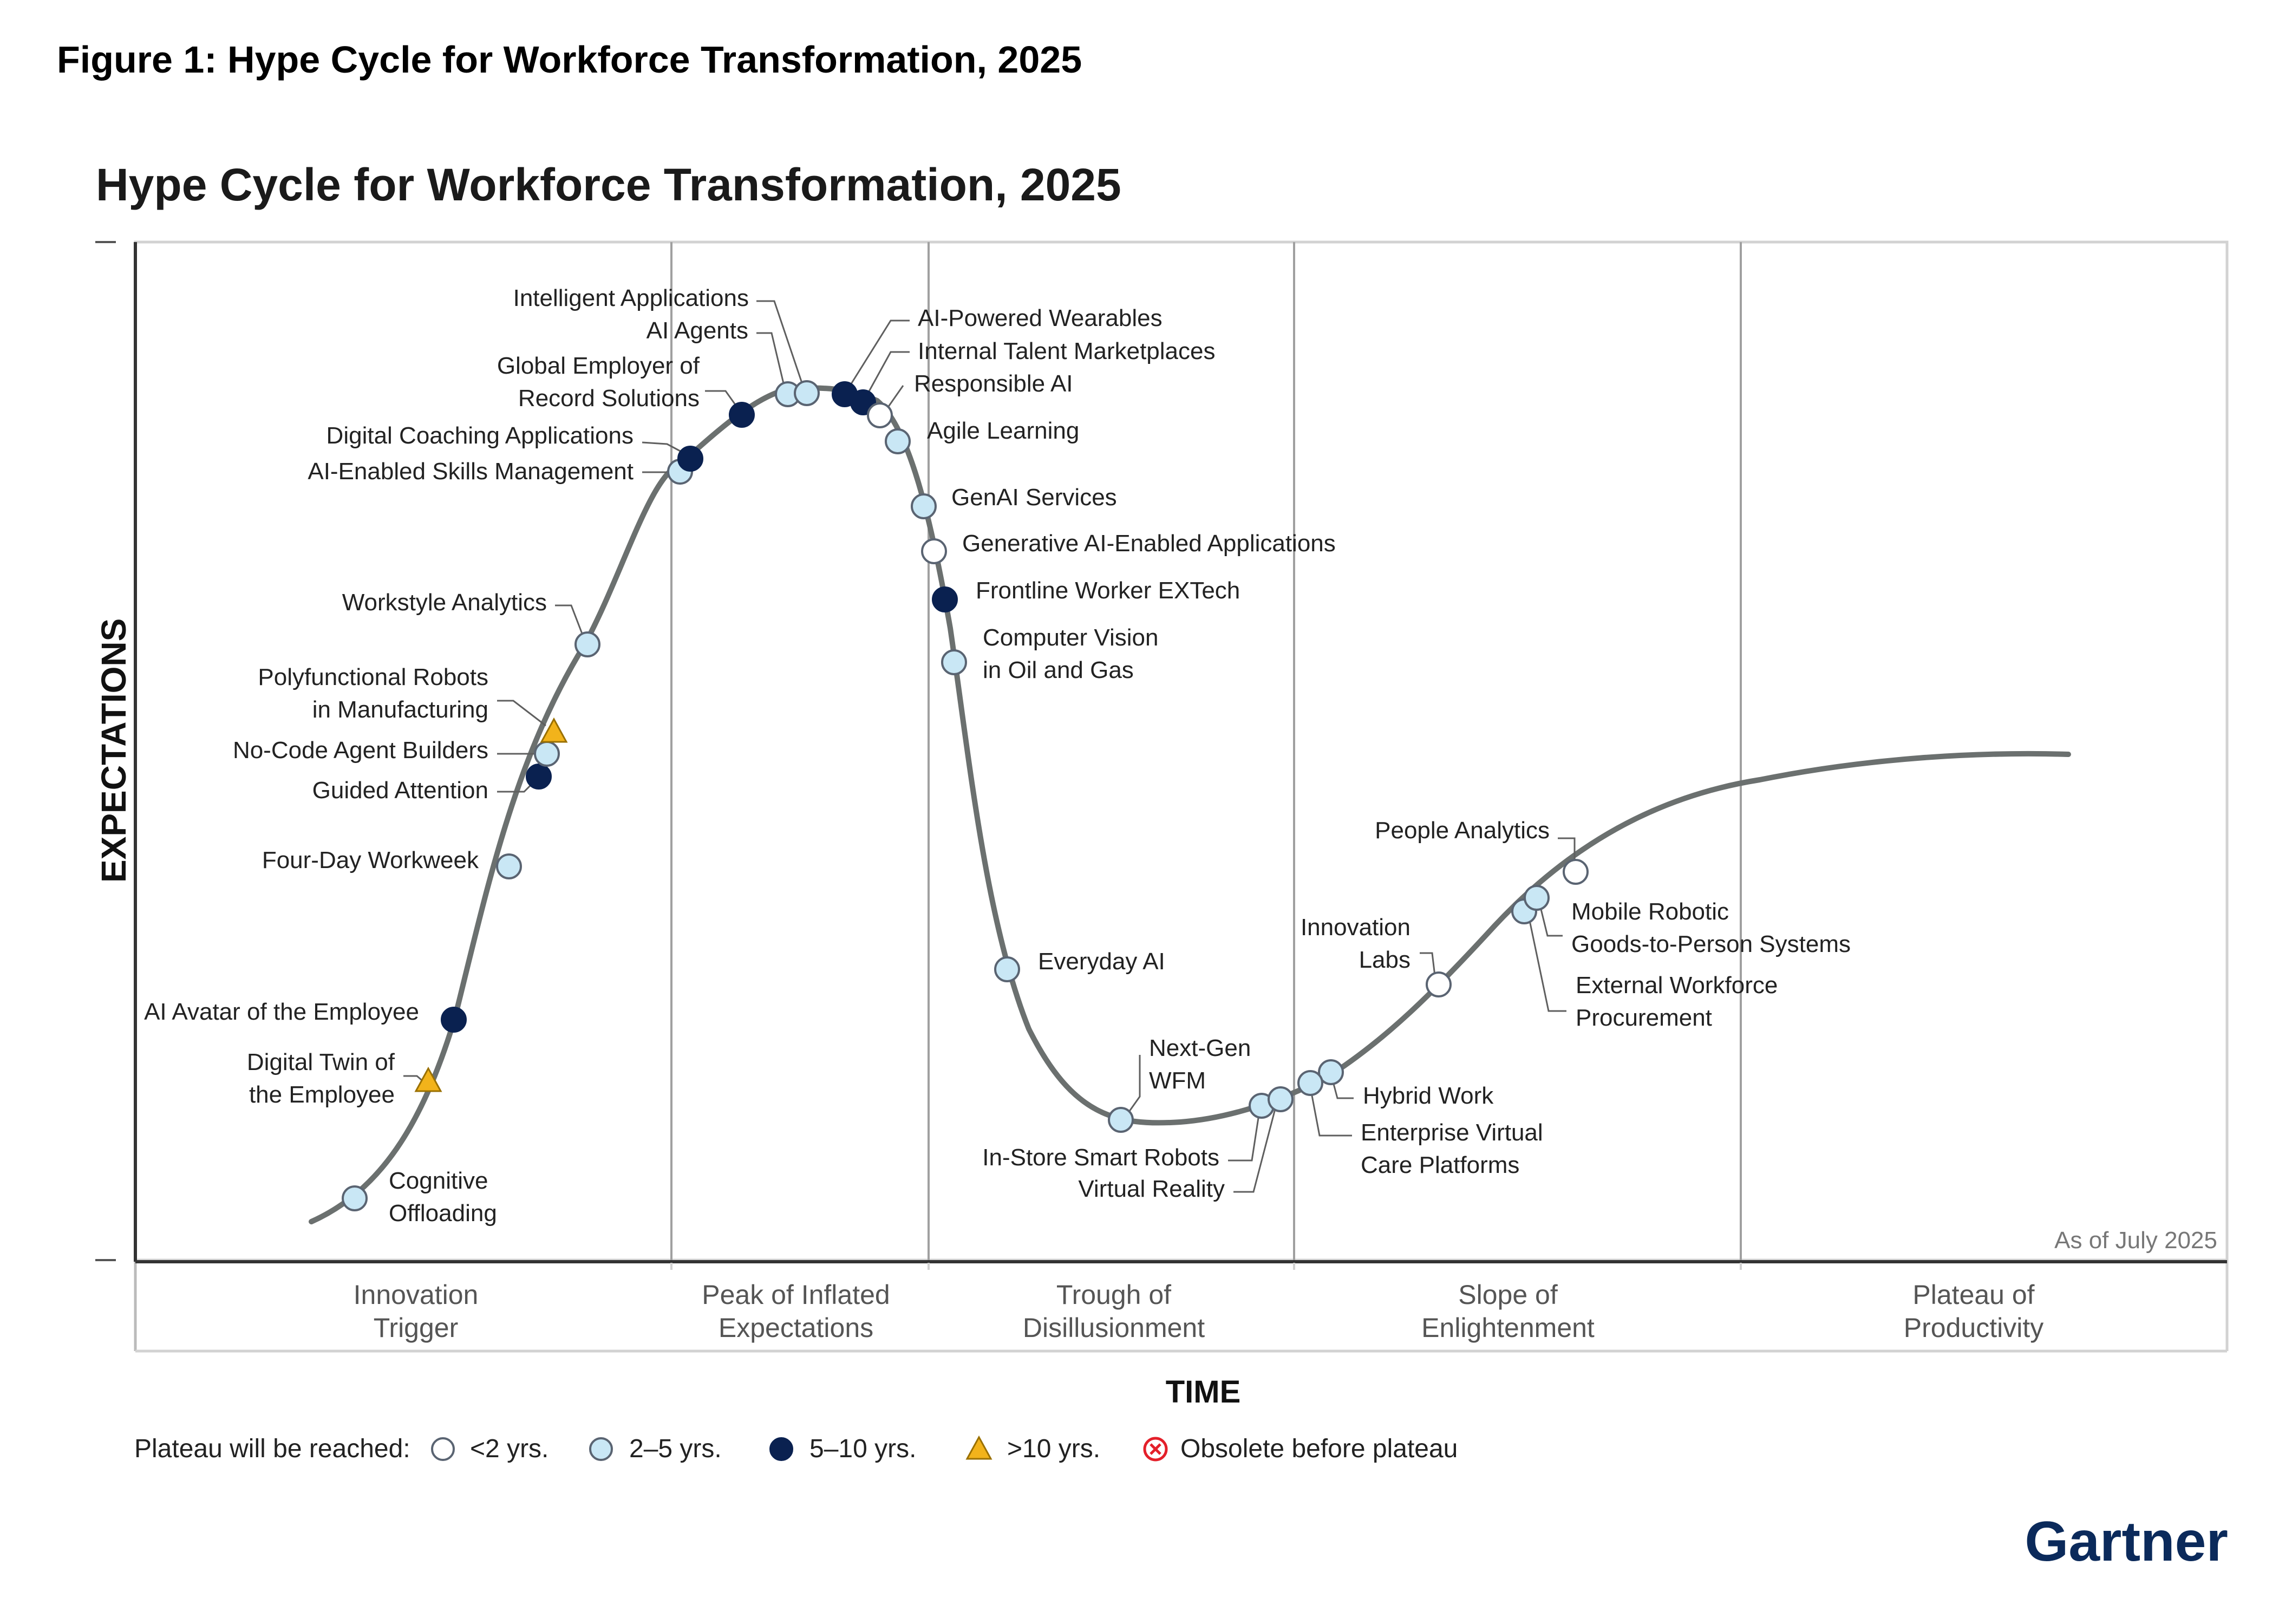  I want to click on technology: Everyday AI, so click(1079, 965).